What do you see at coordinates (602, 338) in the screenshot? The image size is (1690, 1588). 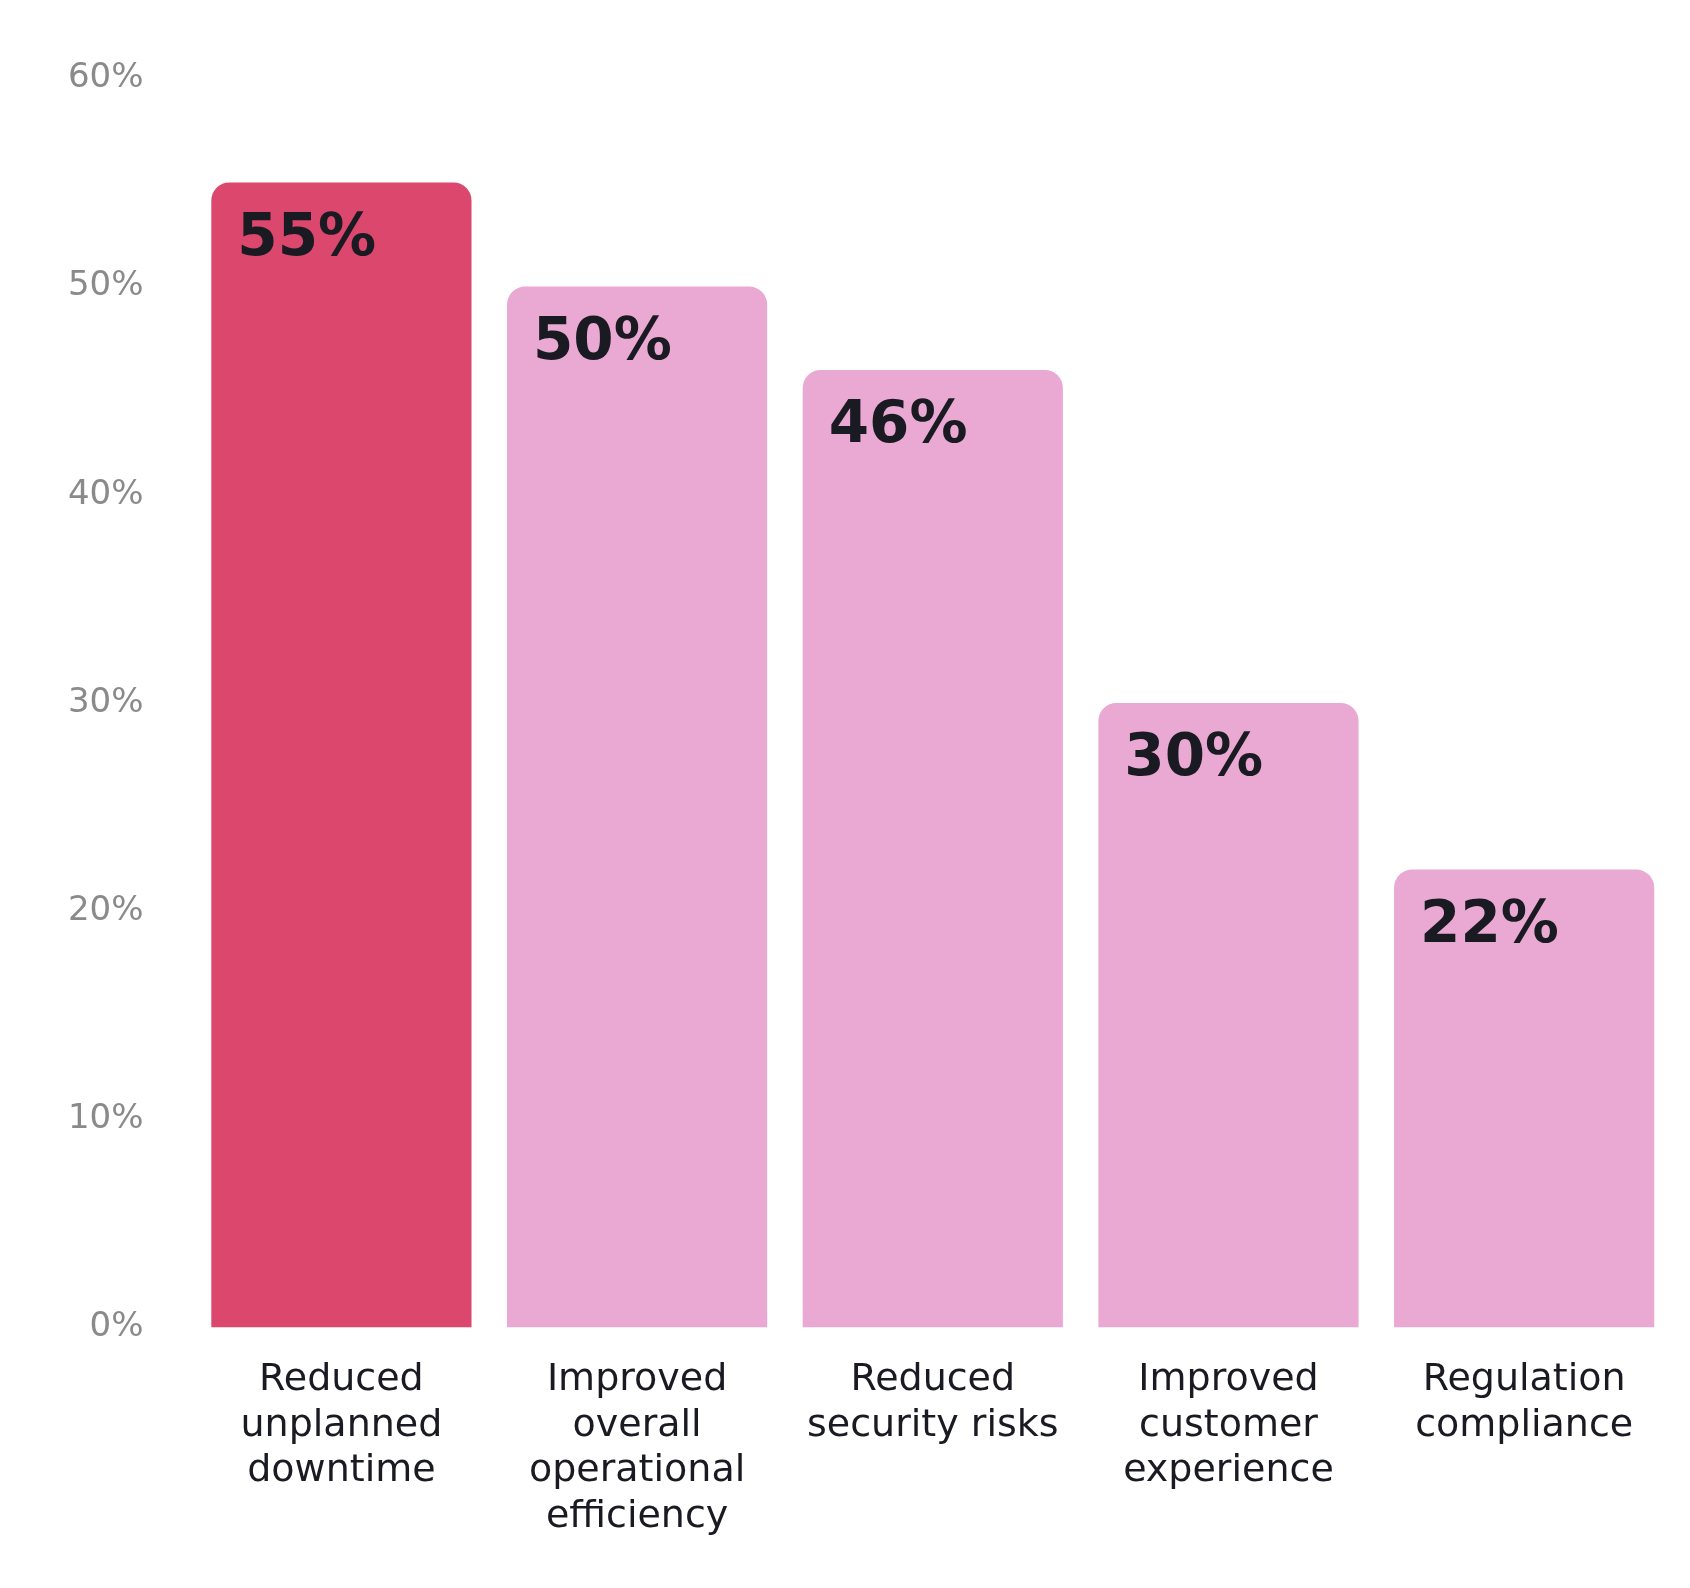 I see `data-label: 50%` at bounding box center [602, 338].